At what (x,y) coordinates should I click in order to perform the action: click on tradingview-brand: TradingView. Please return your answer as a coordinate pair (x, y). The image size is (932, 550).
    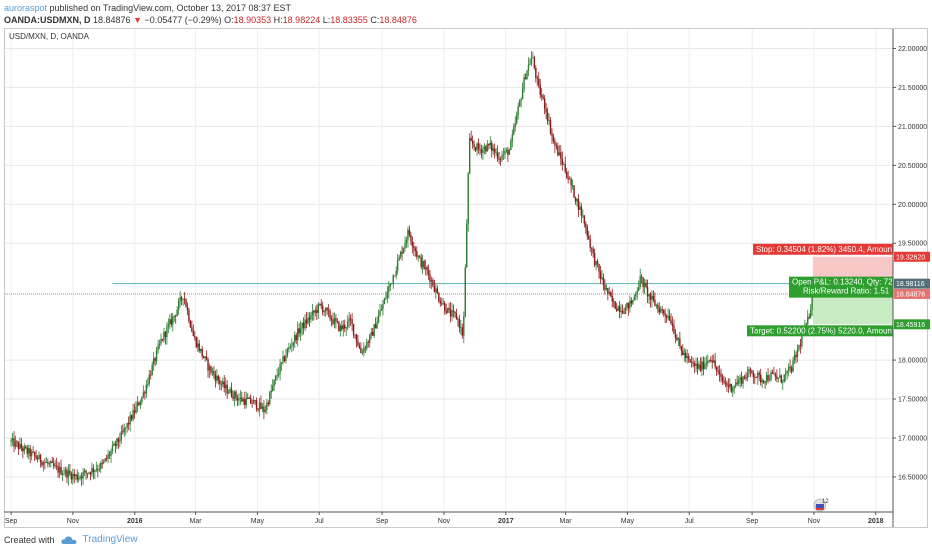
    Looking at the image, I should click on (110, 539).